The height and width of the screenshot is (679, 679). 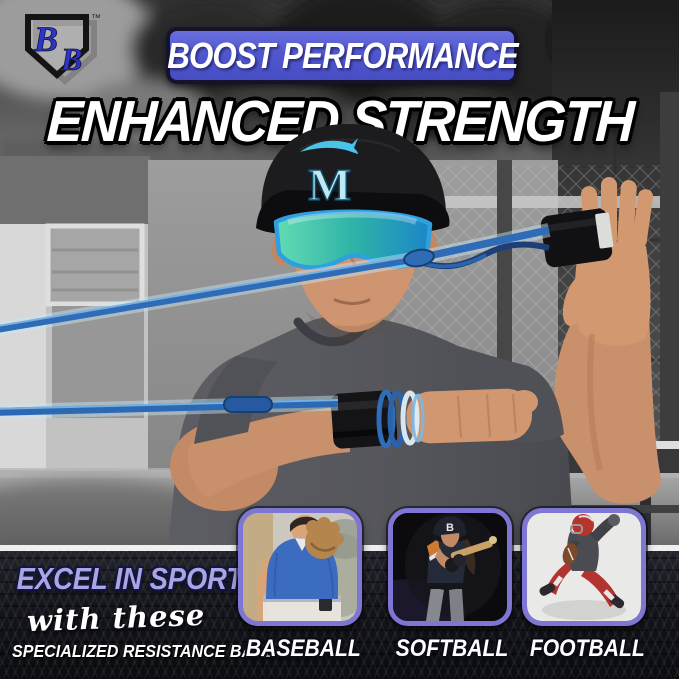 I want to click on sport-label-softball: SOFTBALL, so click(x=452, y=648).